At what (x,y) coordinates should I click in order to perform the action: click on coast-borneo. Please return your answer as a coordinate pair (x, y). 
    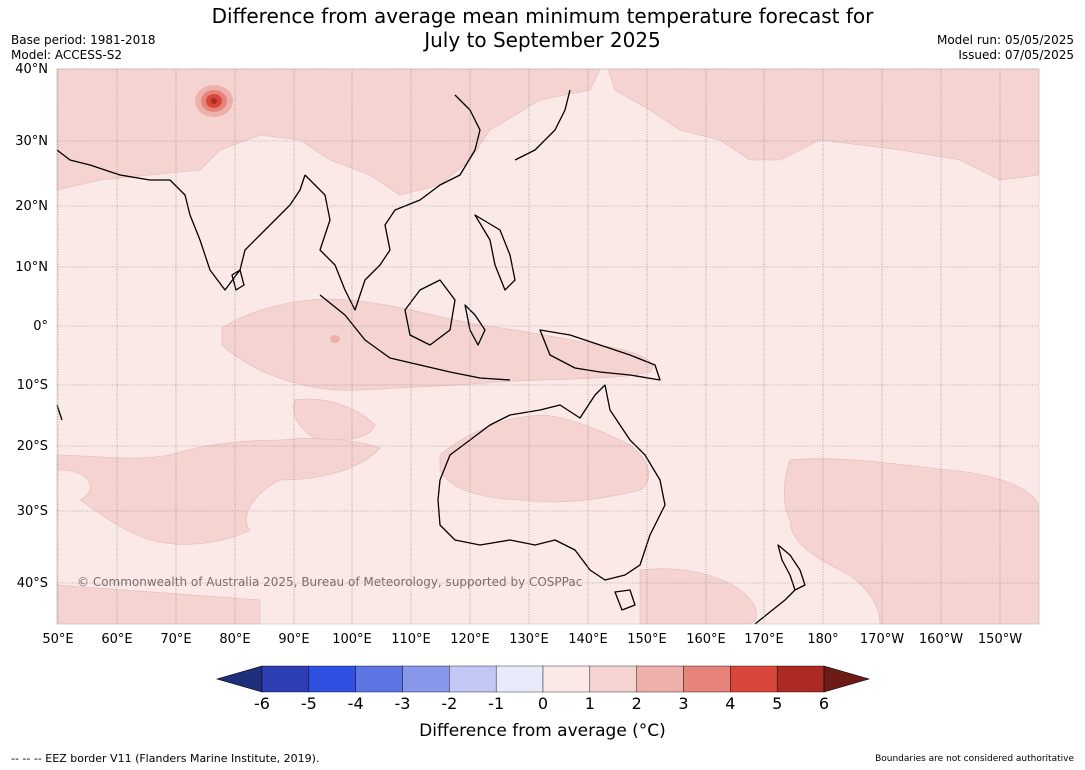
    Looking at the image, I should click on (430, 312).